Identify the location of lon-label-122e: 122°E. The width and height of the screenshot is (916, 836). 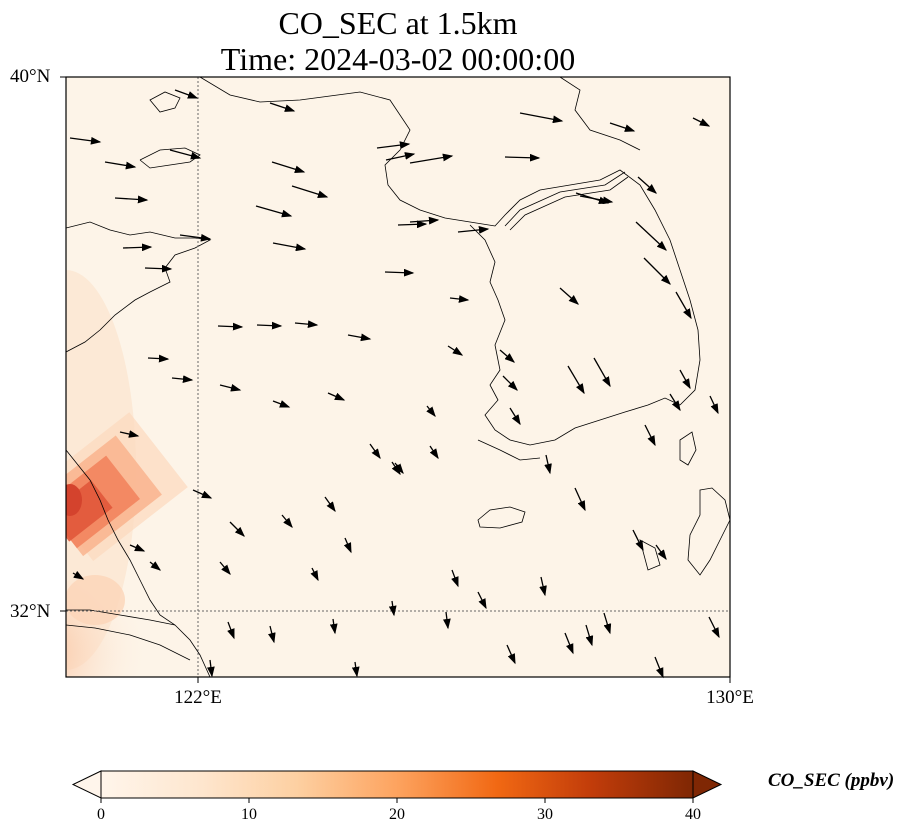
(198, 697).